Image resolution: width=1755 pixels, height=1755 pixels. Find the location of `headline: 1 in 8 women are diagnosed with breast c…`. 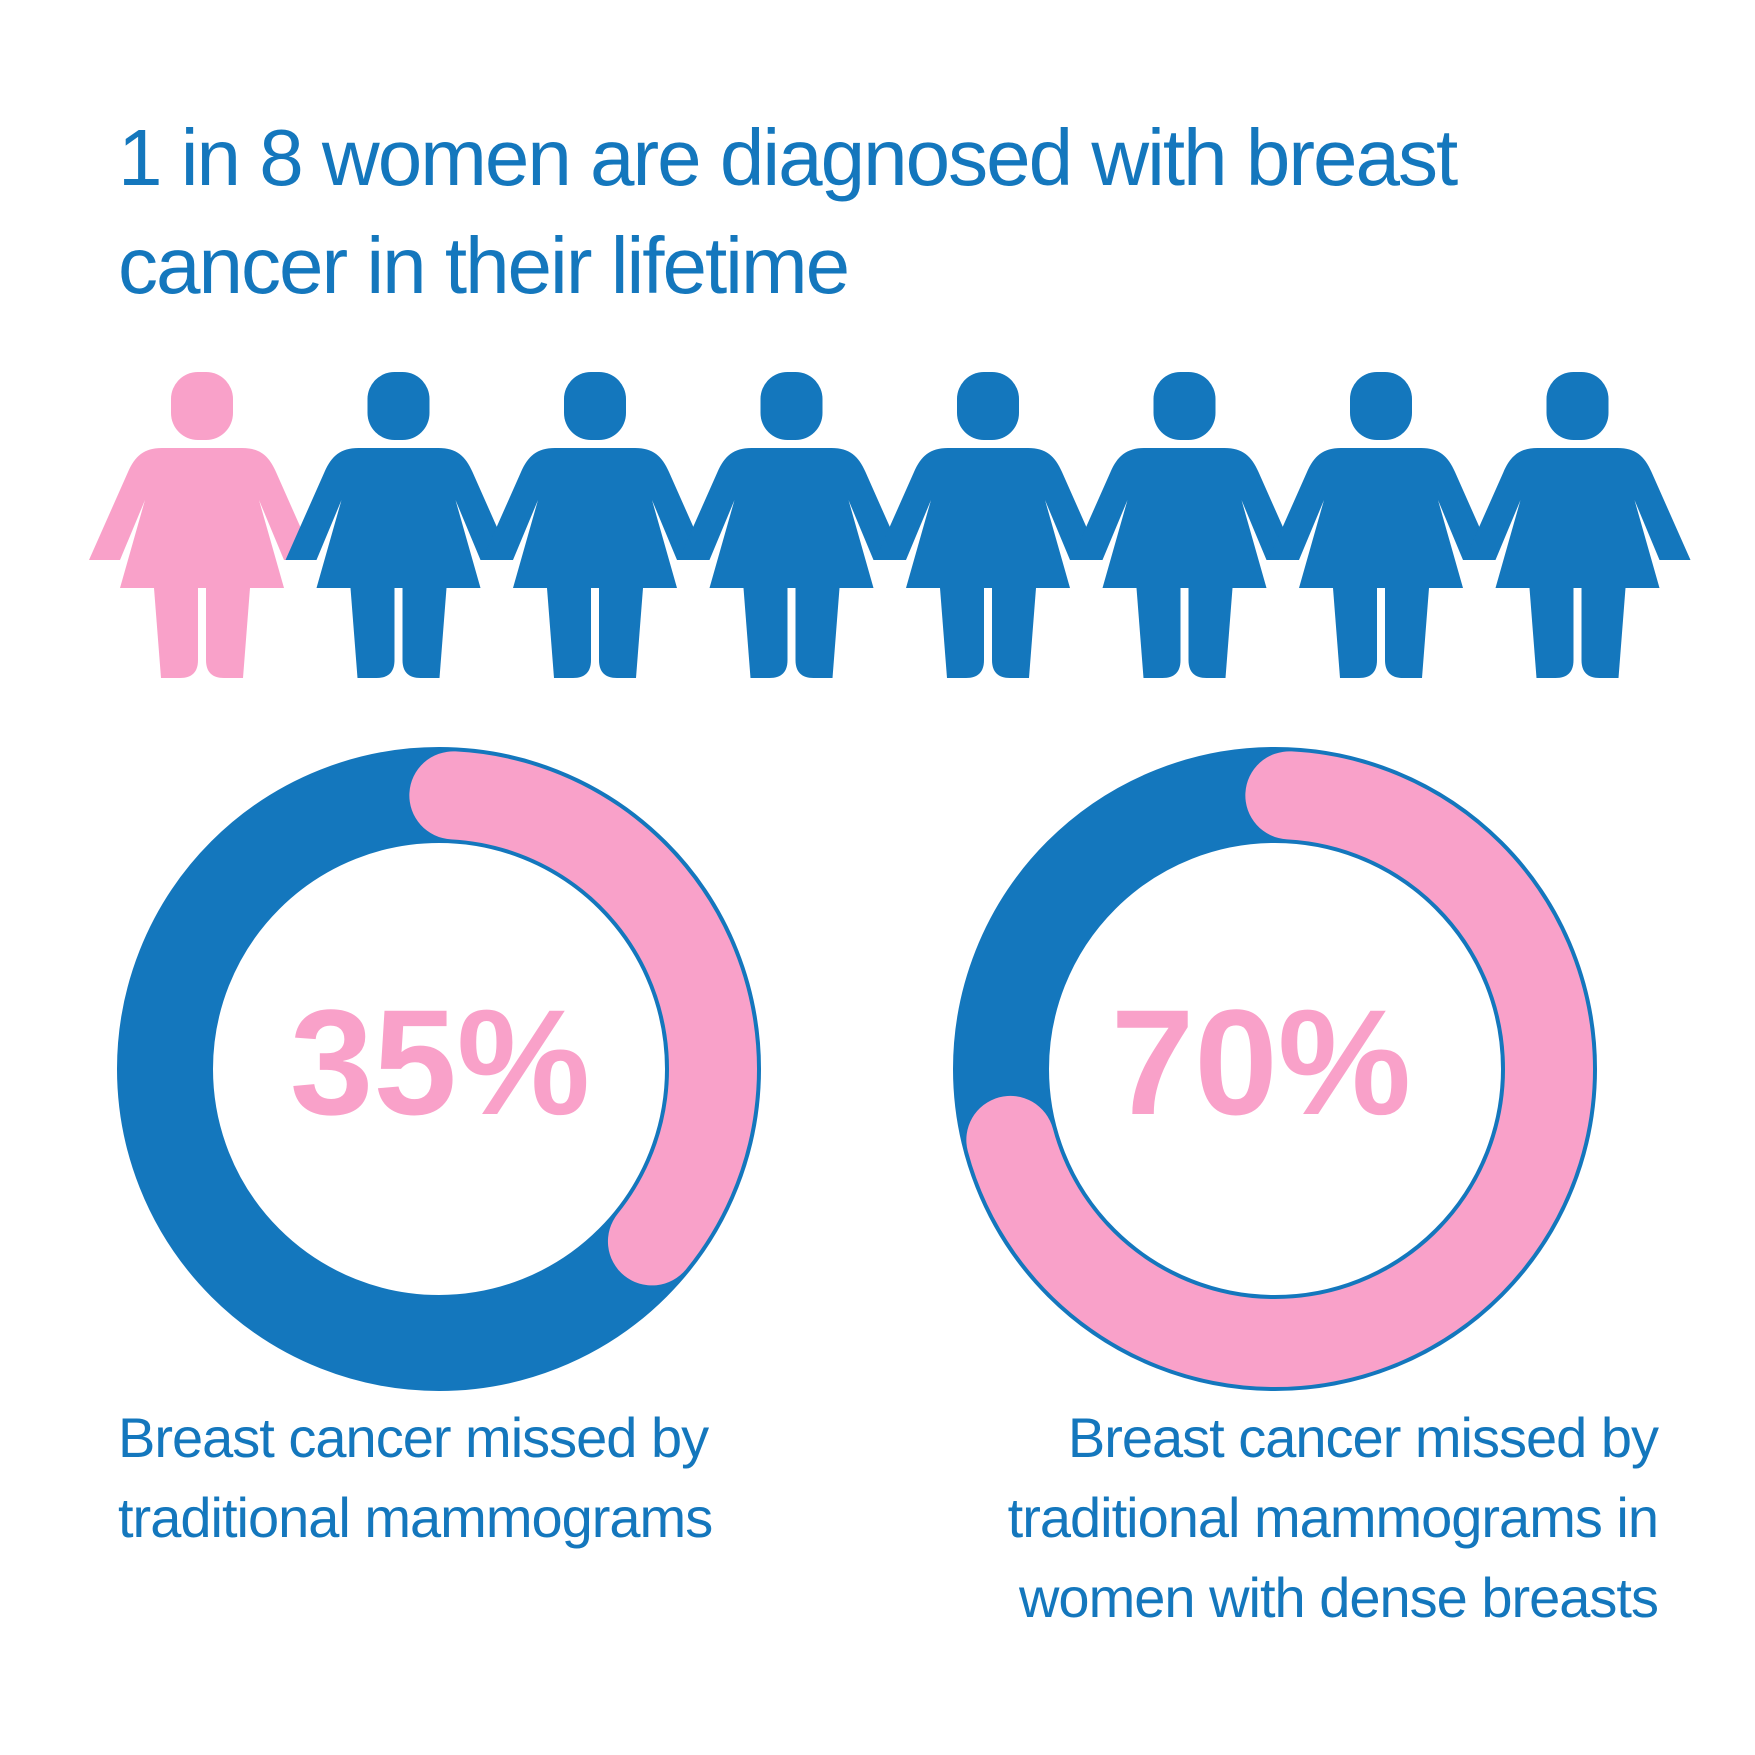

headline: 1 in 8 women are diagnosed with breast c… is located at coordinates (788, 211).